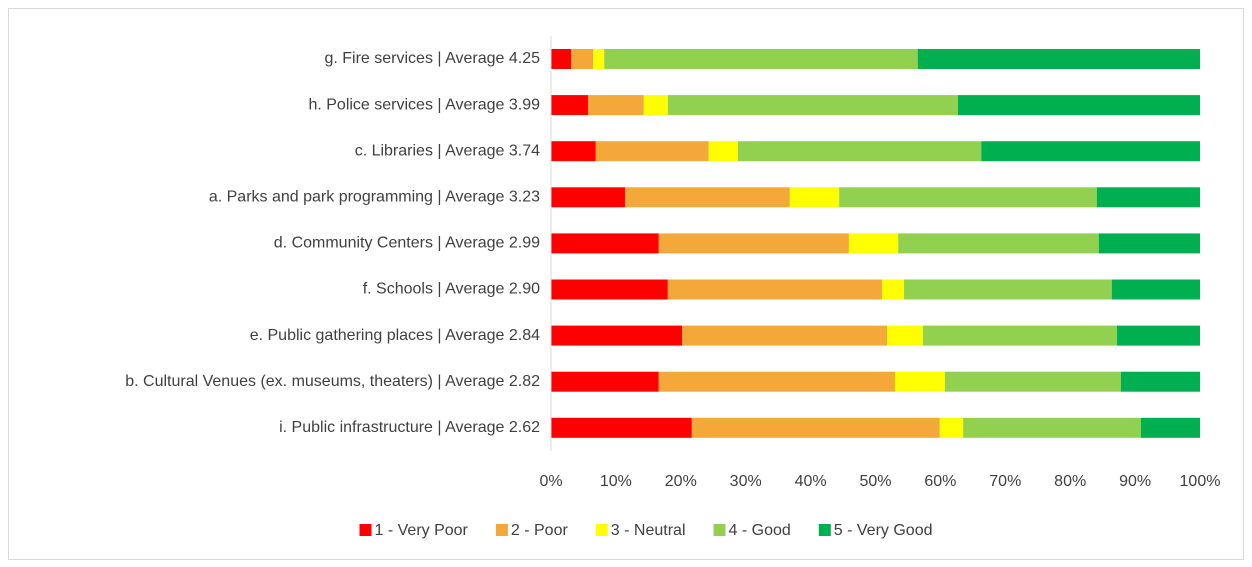 This screenshot has height=567, width=1252. Describe the element at coordinates (540, 530) in the screenshot. I see `legend-label: 2 - Poor` at that location.